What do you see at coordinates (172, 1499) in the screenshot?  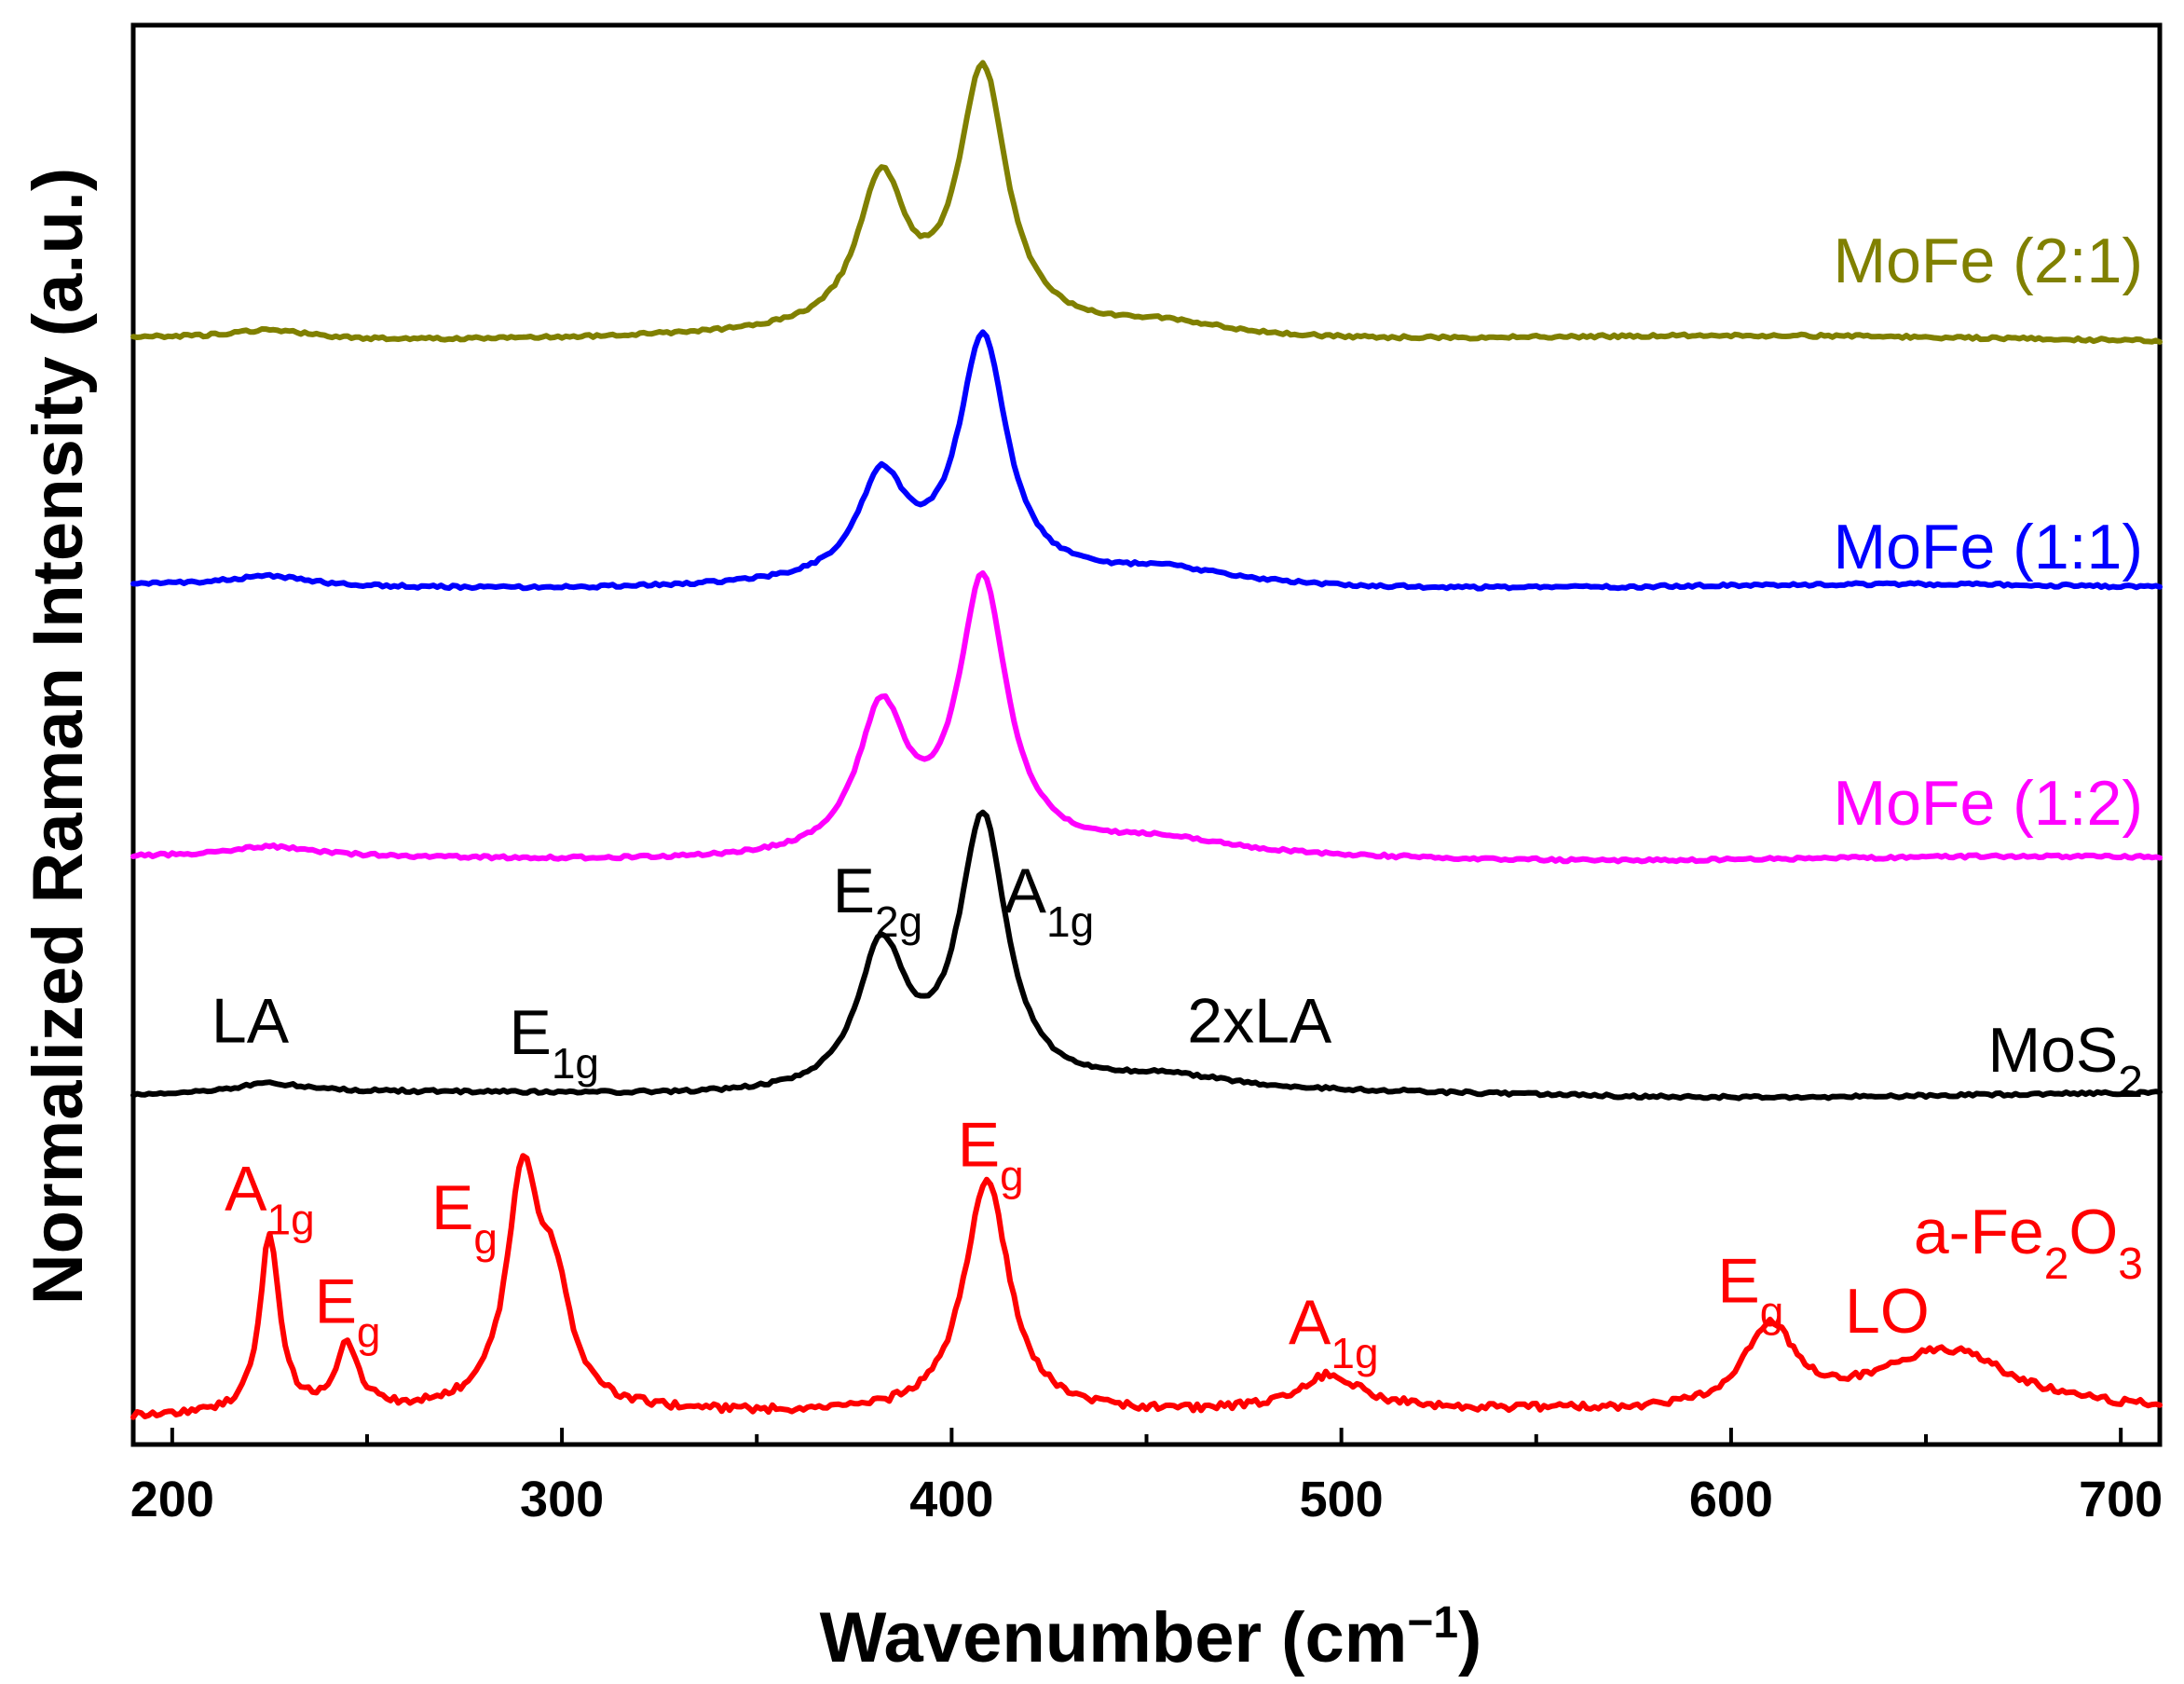 I see `x-tick-label: 200` at bounding box center [172, 1499].